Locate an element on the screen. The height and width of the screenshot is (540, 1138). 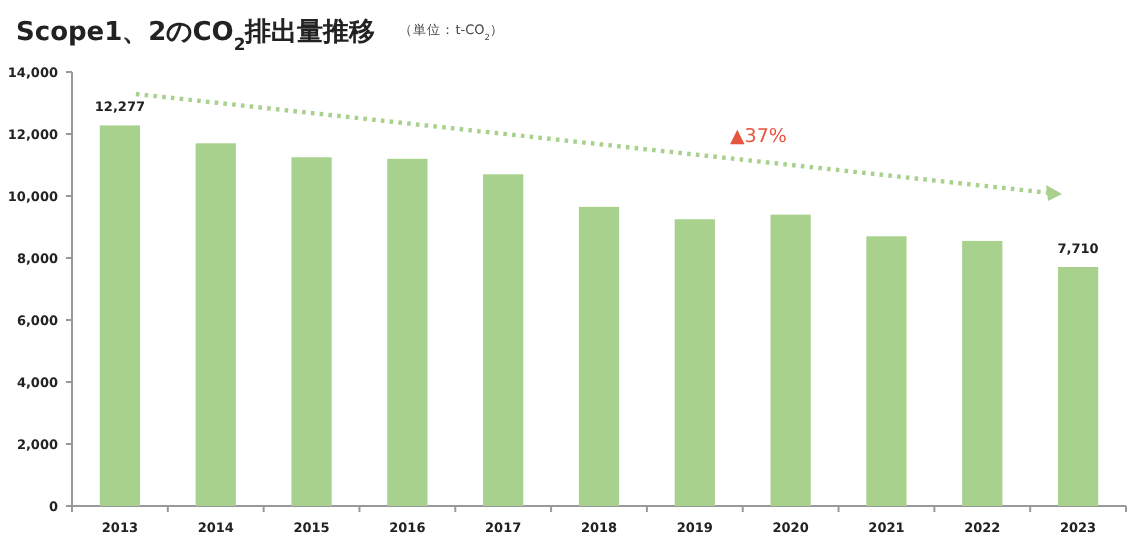
chart-title: Scope1、2のCO$_{2}$排出量推移 is located at coordinates (196, 36).